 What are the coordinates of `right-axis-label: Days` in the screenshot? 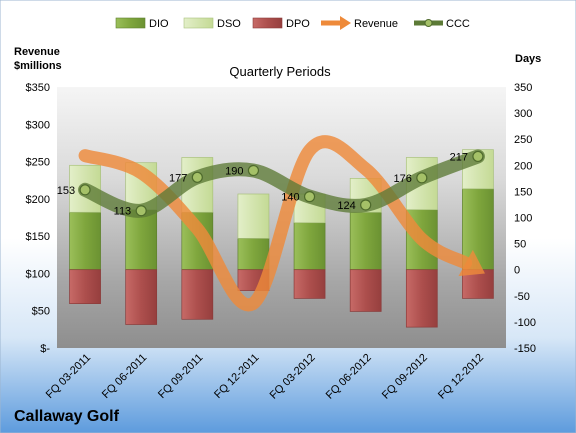 It's located at (528, 59).